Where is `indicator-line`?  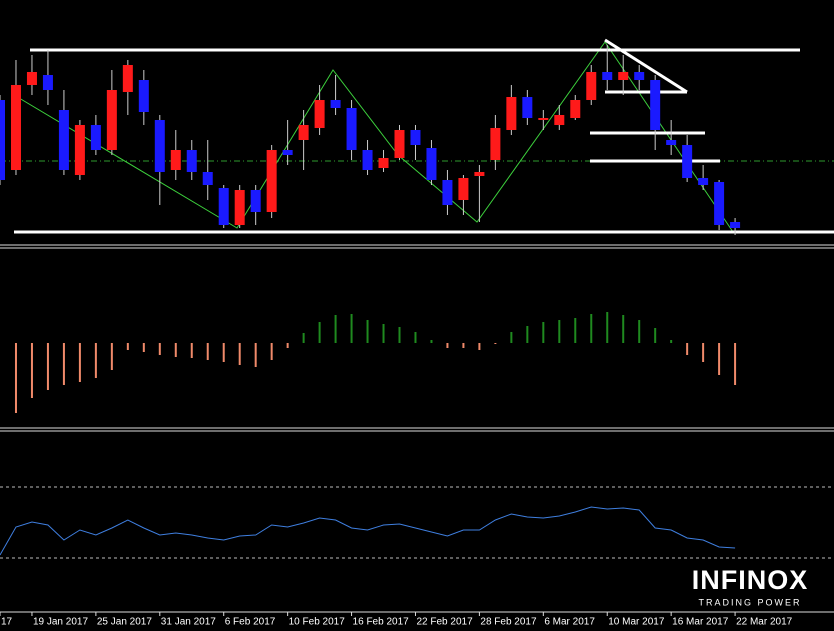 indicator-line is located at coordinates (368, 531).